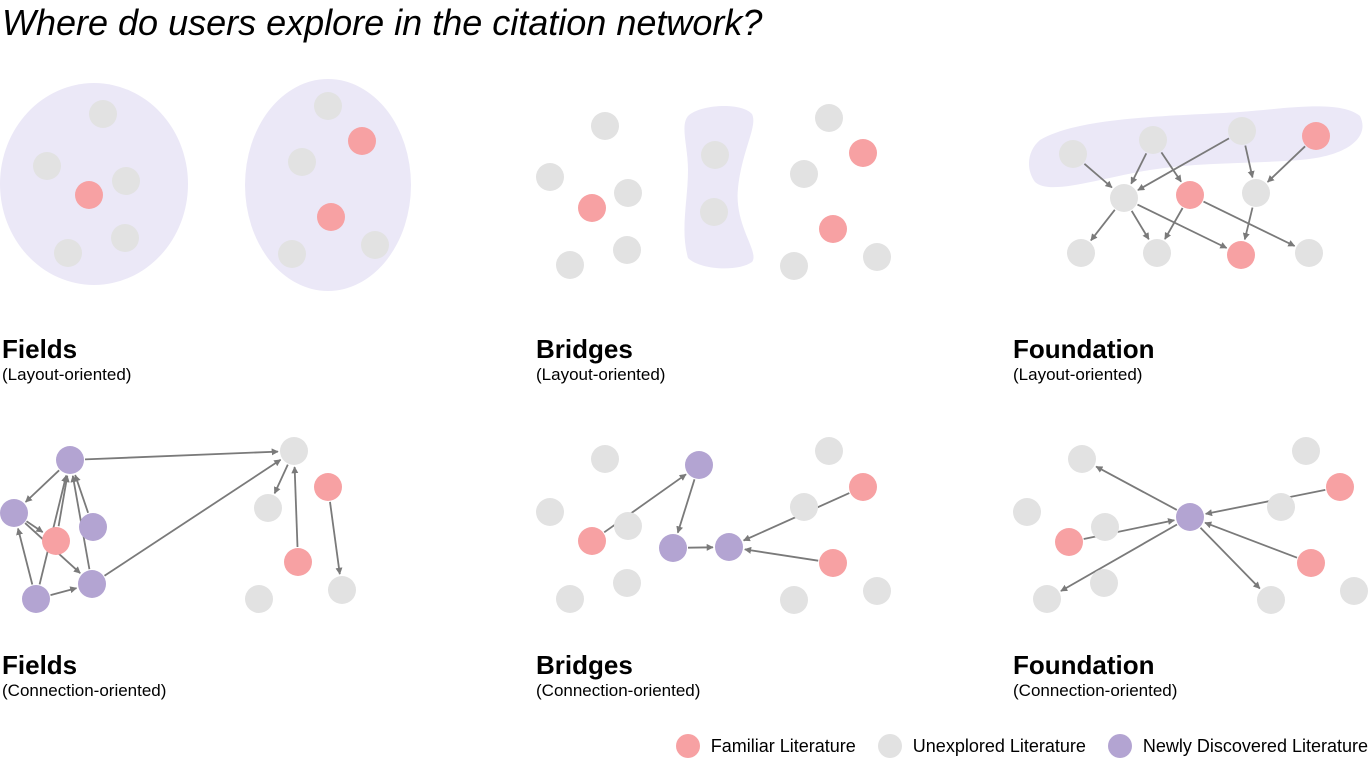  I want to click on caption-title: Bridges, so click(584, 349).